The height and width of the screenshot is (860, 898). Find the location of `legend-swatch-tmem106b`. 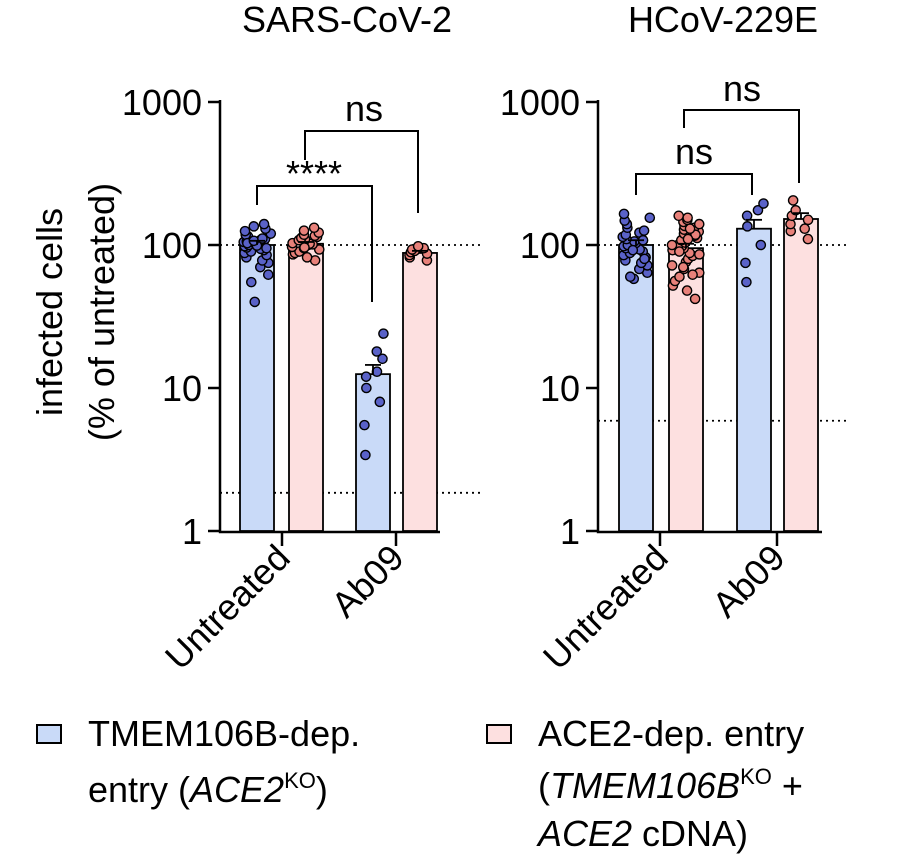

legend-swatch-tmem106b is located at coordinates (49, 734).